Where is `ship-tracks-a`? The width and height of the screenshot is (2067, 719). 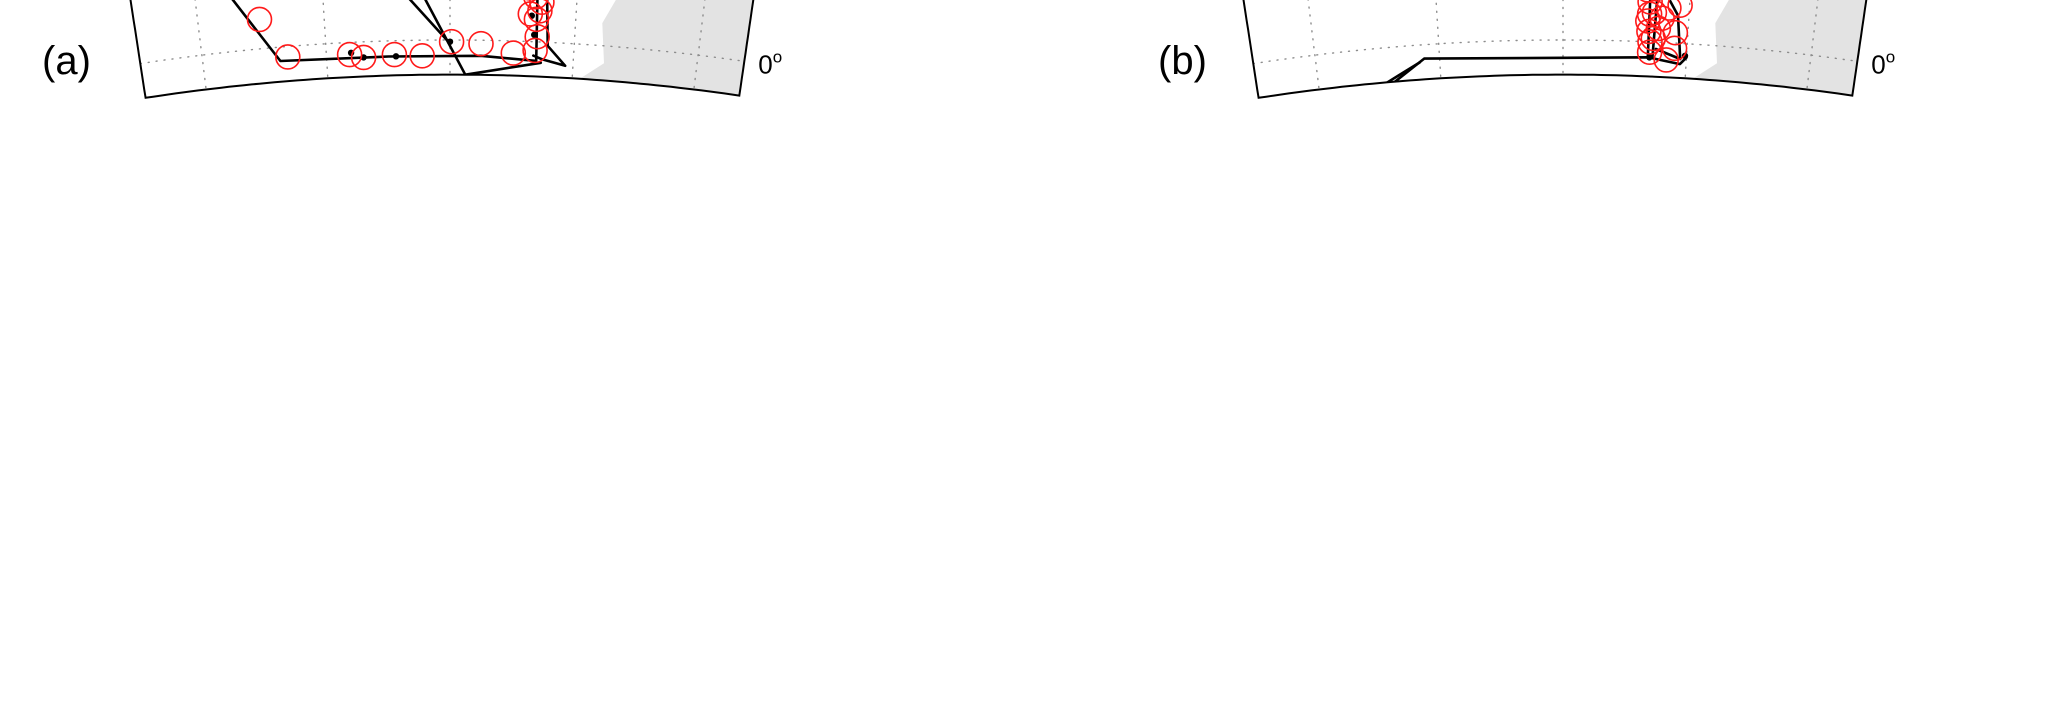 ship-tracks-a is located at coordinates (375, 38).